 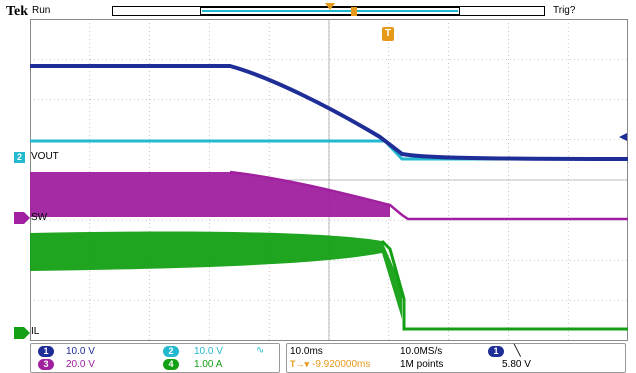 I want to click on brand-logo: Tek, so click(x=17, y=11).